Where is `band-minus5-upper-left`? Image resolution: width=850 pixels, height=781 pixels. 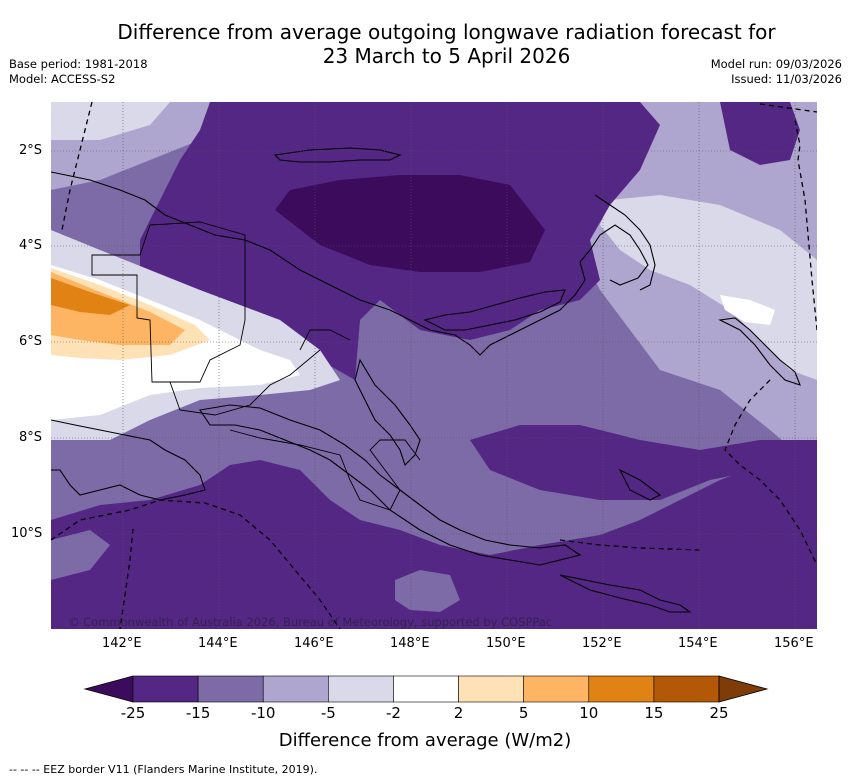 band-minus5-upper-left is located at coordinates (110, 121).